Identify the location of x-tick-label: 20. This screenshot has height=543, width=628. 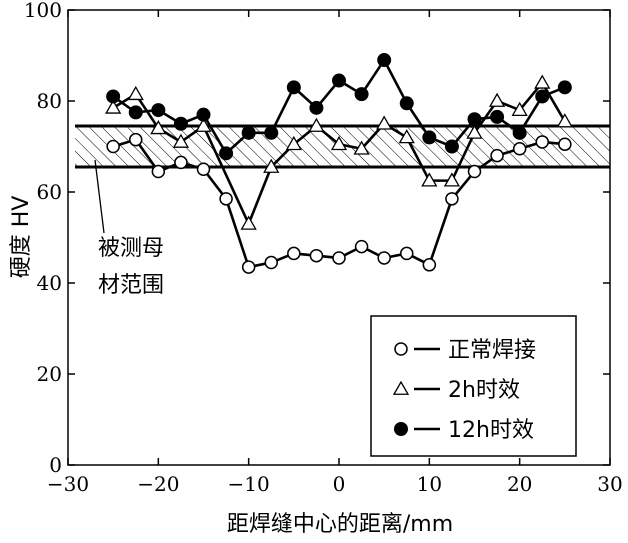
(519, 484).